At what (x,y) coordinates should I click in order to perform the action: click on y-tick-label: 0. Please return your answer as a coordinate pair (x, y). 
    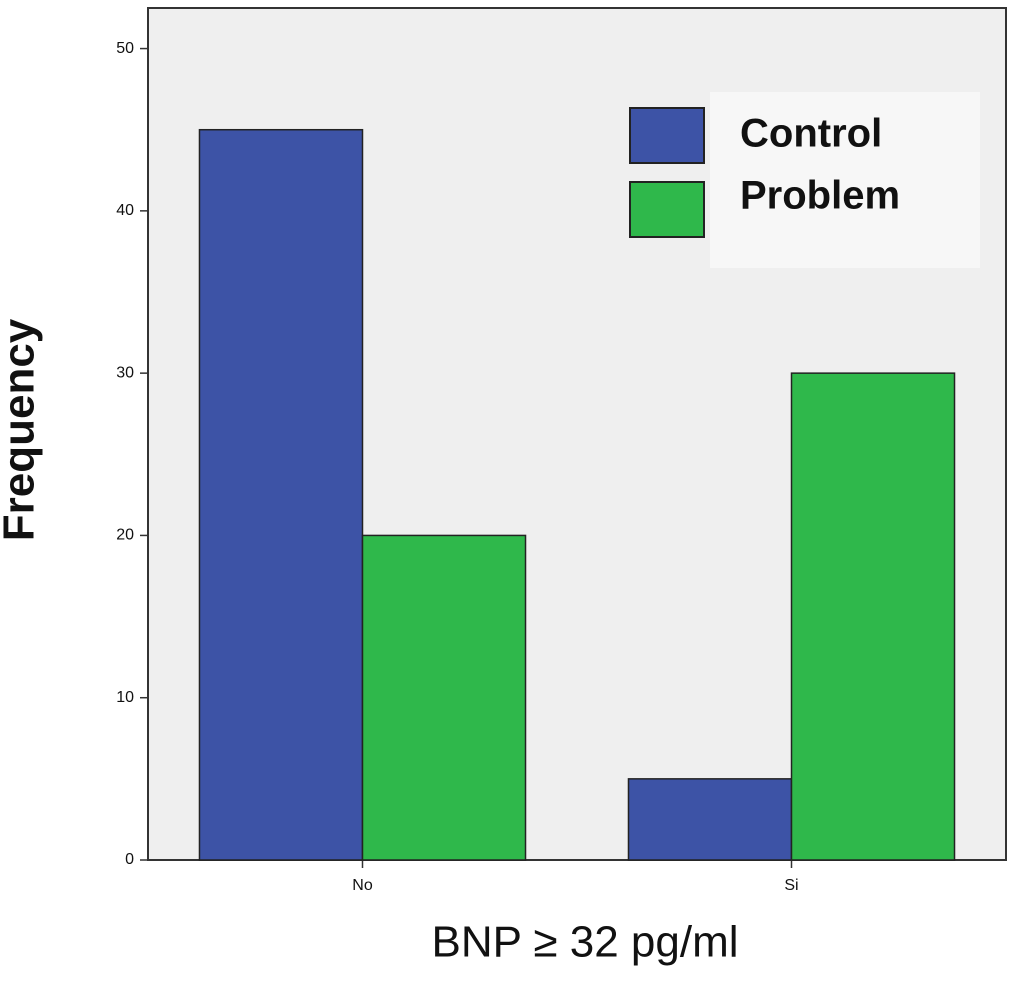
    Looking at the image, I should click on (129, 859).